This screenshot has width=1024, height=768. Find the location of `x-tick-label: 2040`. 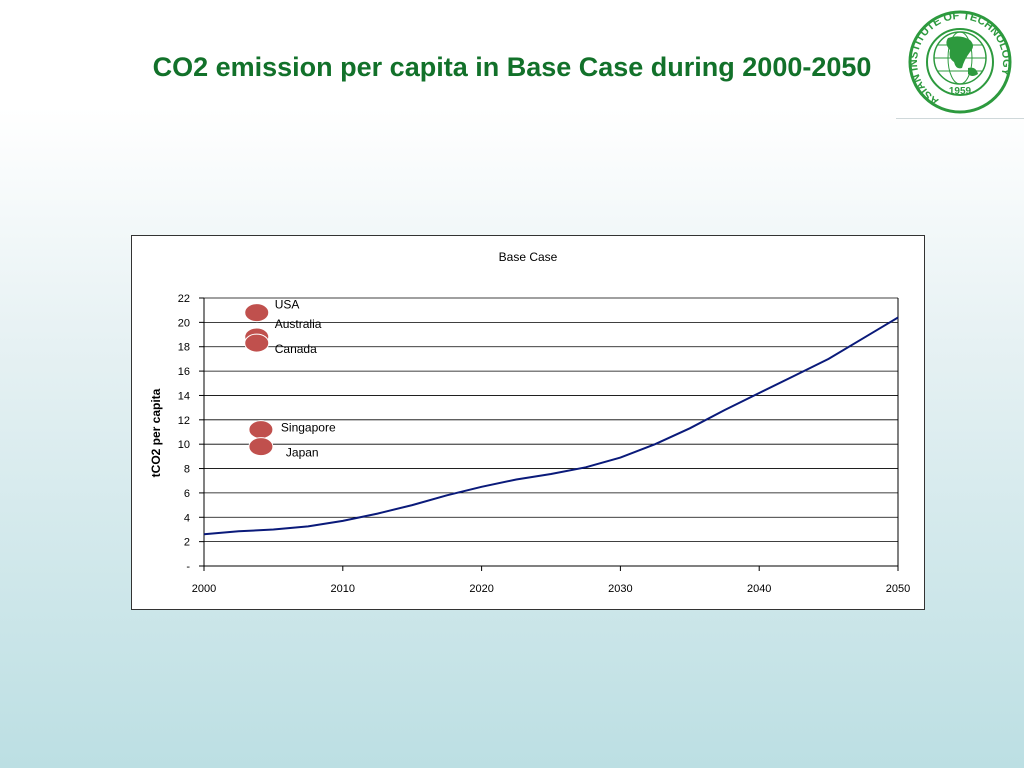

x-tick-label: 2040 is located at coordinates (759, 589).